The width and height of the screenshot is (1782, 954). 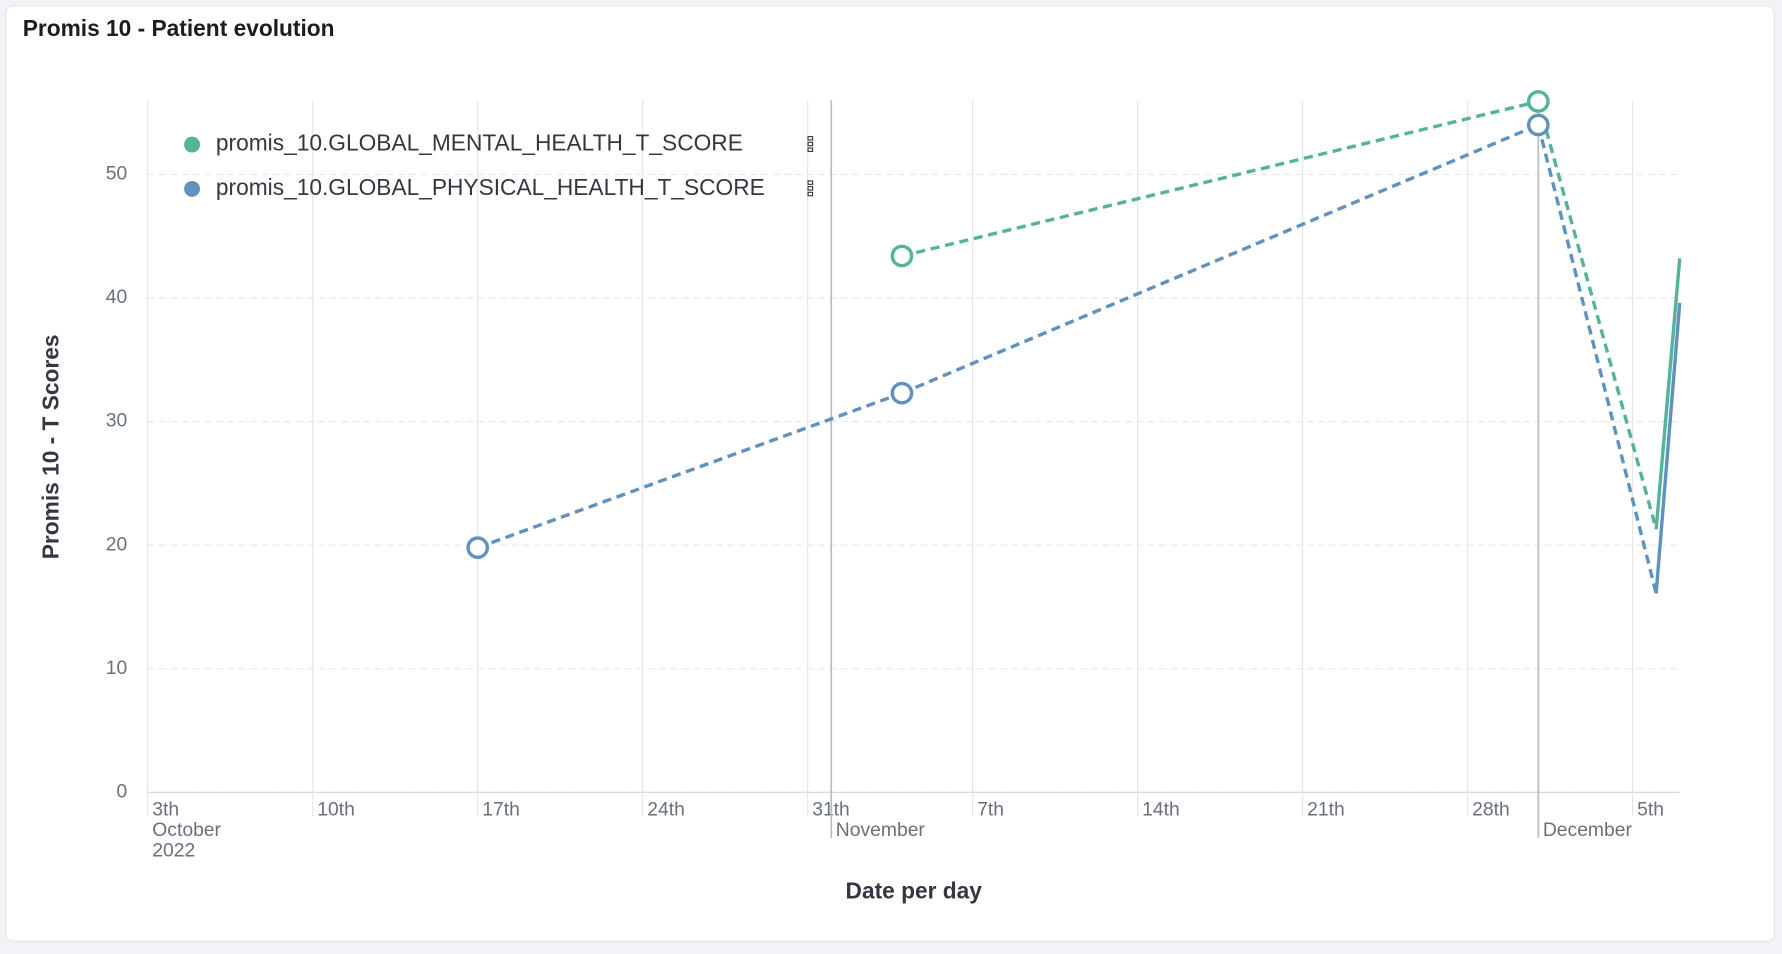 What do you see at coordinates (1491, 810) in the screenshot?
I see `x-tick-label: 28th` at bounding box center [1491, 810].